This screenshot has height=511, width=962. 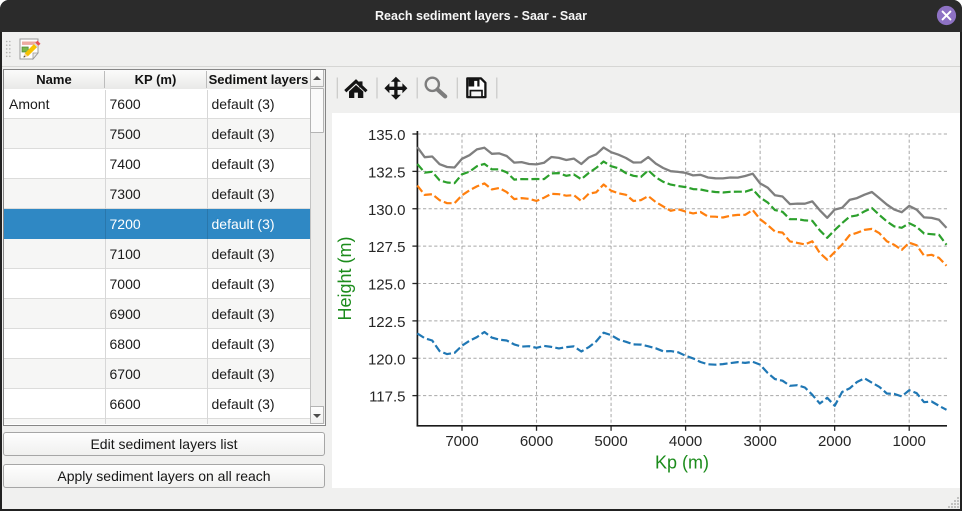 What do you see at coordinates (387, 359) in the screenshot?
I see `svg-text: 120.0` at bounding box center [387, 359].